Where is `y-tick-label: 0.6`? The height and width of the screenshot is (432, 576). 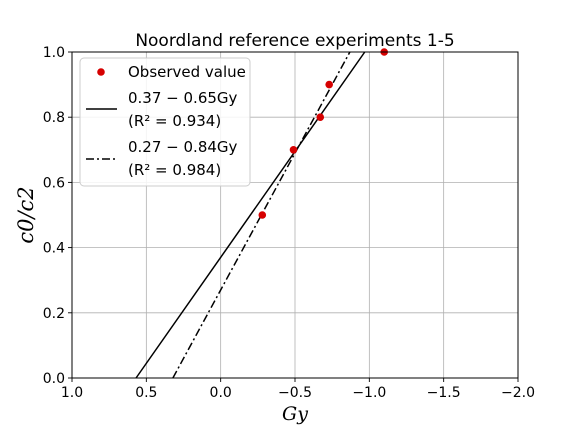
y-tick-label: 0.6 is located at coordinates (54, 183).